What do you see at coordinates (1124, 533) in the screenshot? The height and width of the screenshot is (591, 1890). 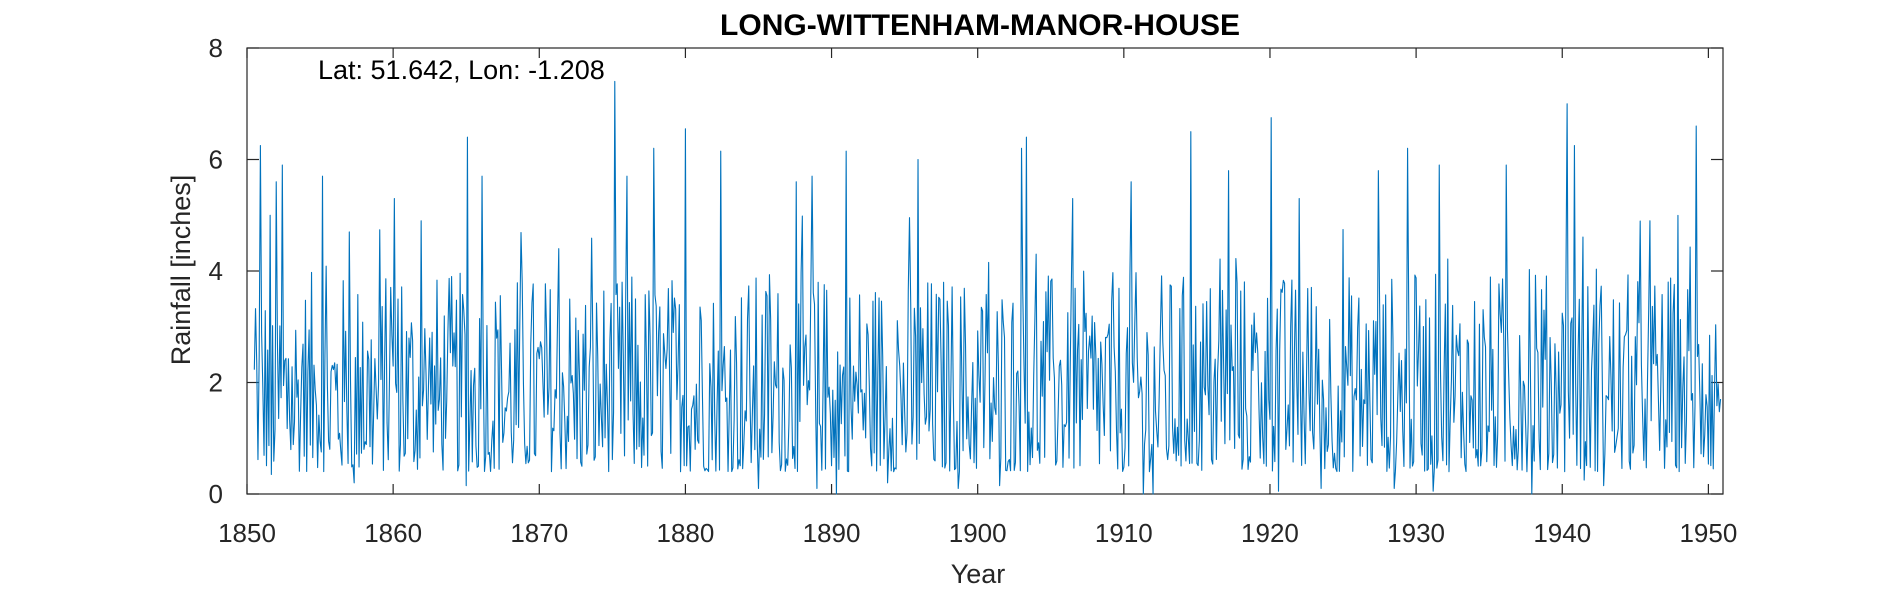 I see `x-tick-label: 1910` at bounding box center [1124, 533].